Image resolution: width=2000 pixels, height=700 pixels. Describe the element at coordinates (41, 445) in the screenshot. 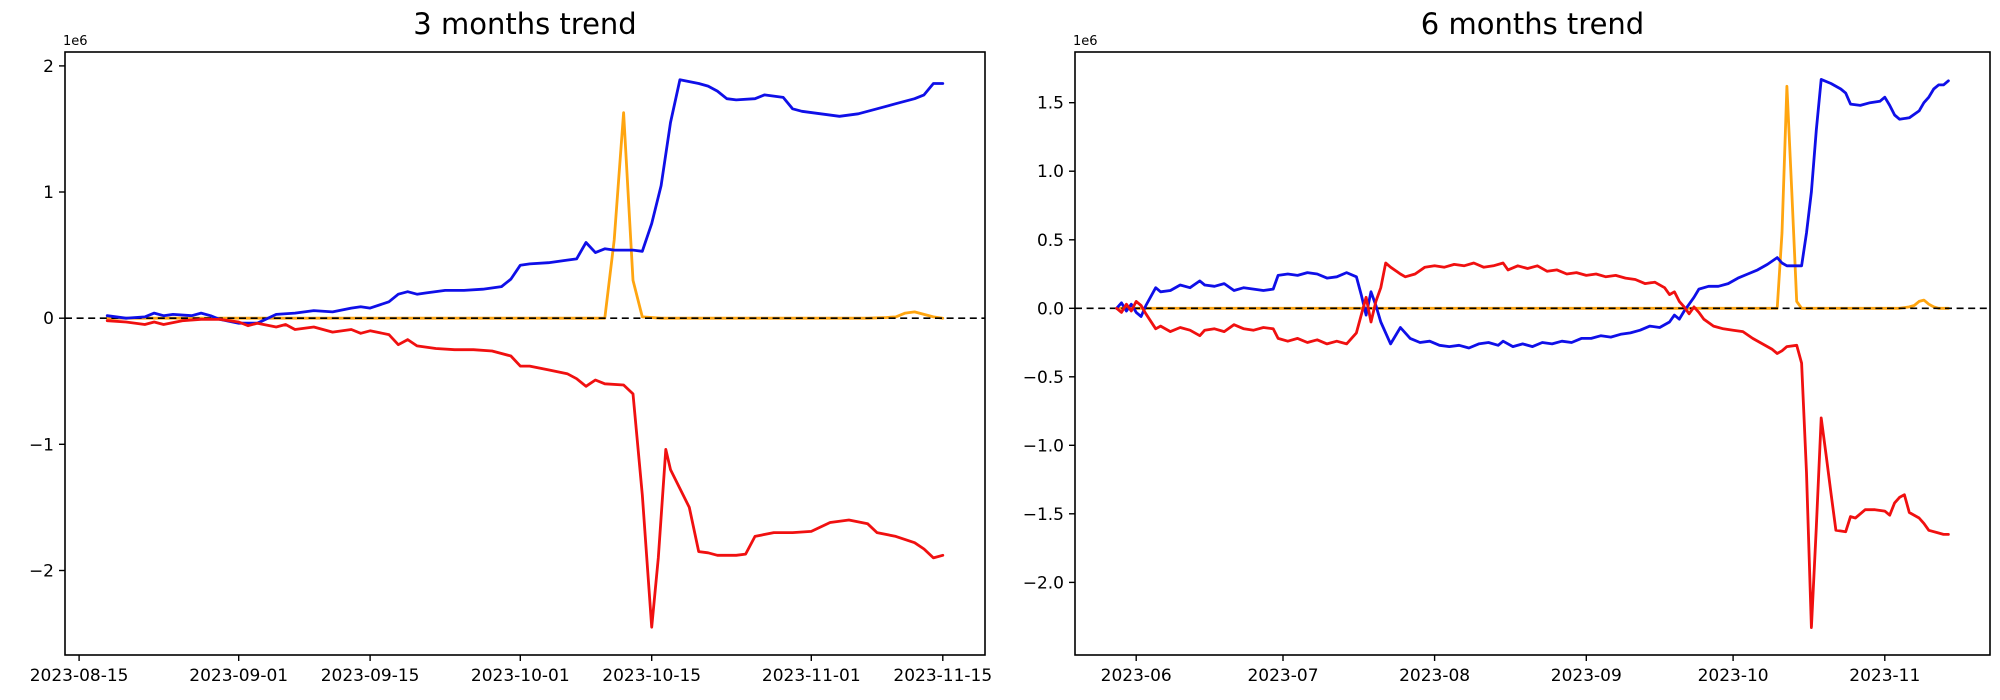

I see `y-tick-label: −1` at that location.